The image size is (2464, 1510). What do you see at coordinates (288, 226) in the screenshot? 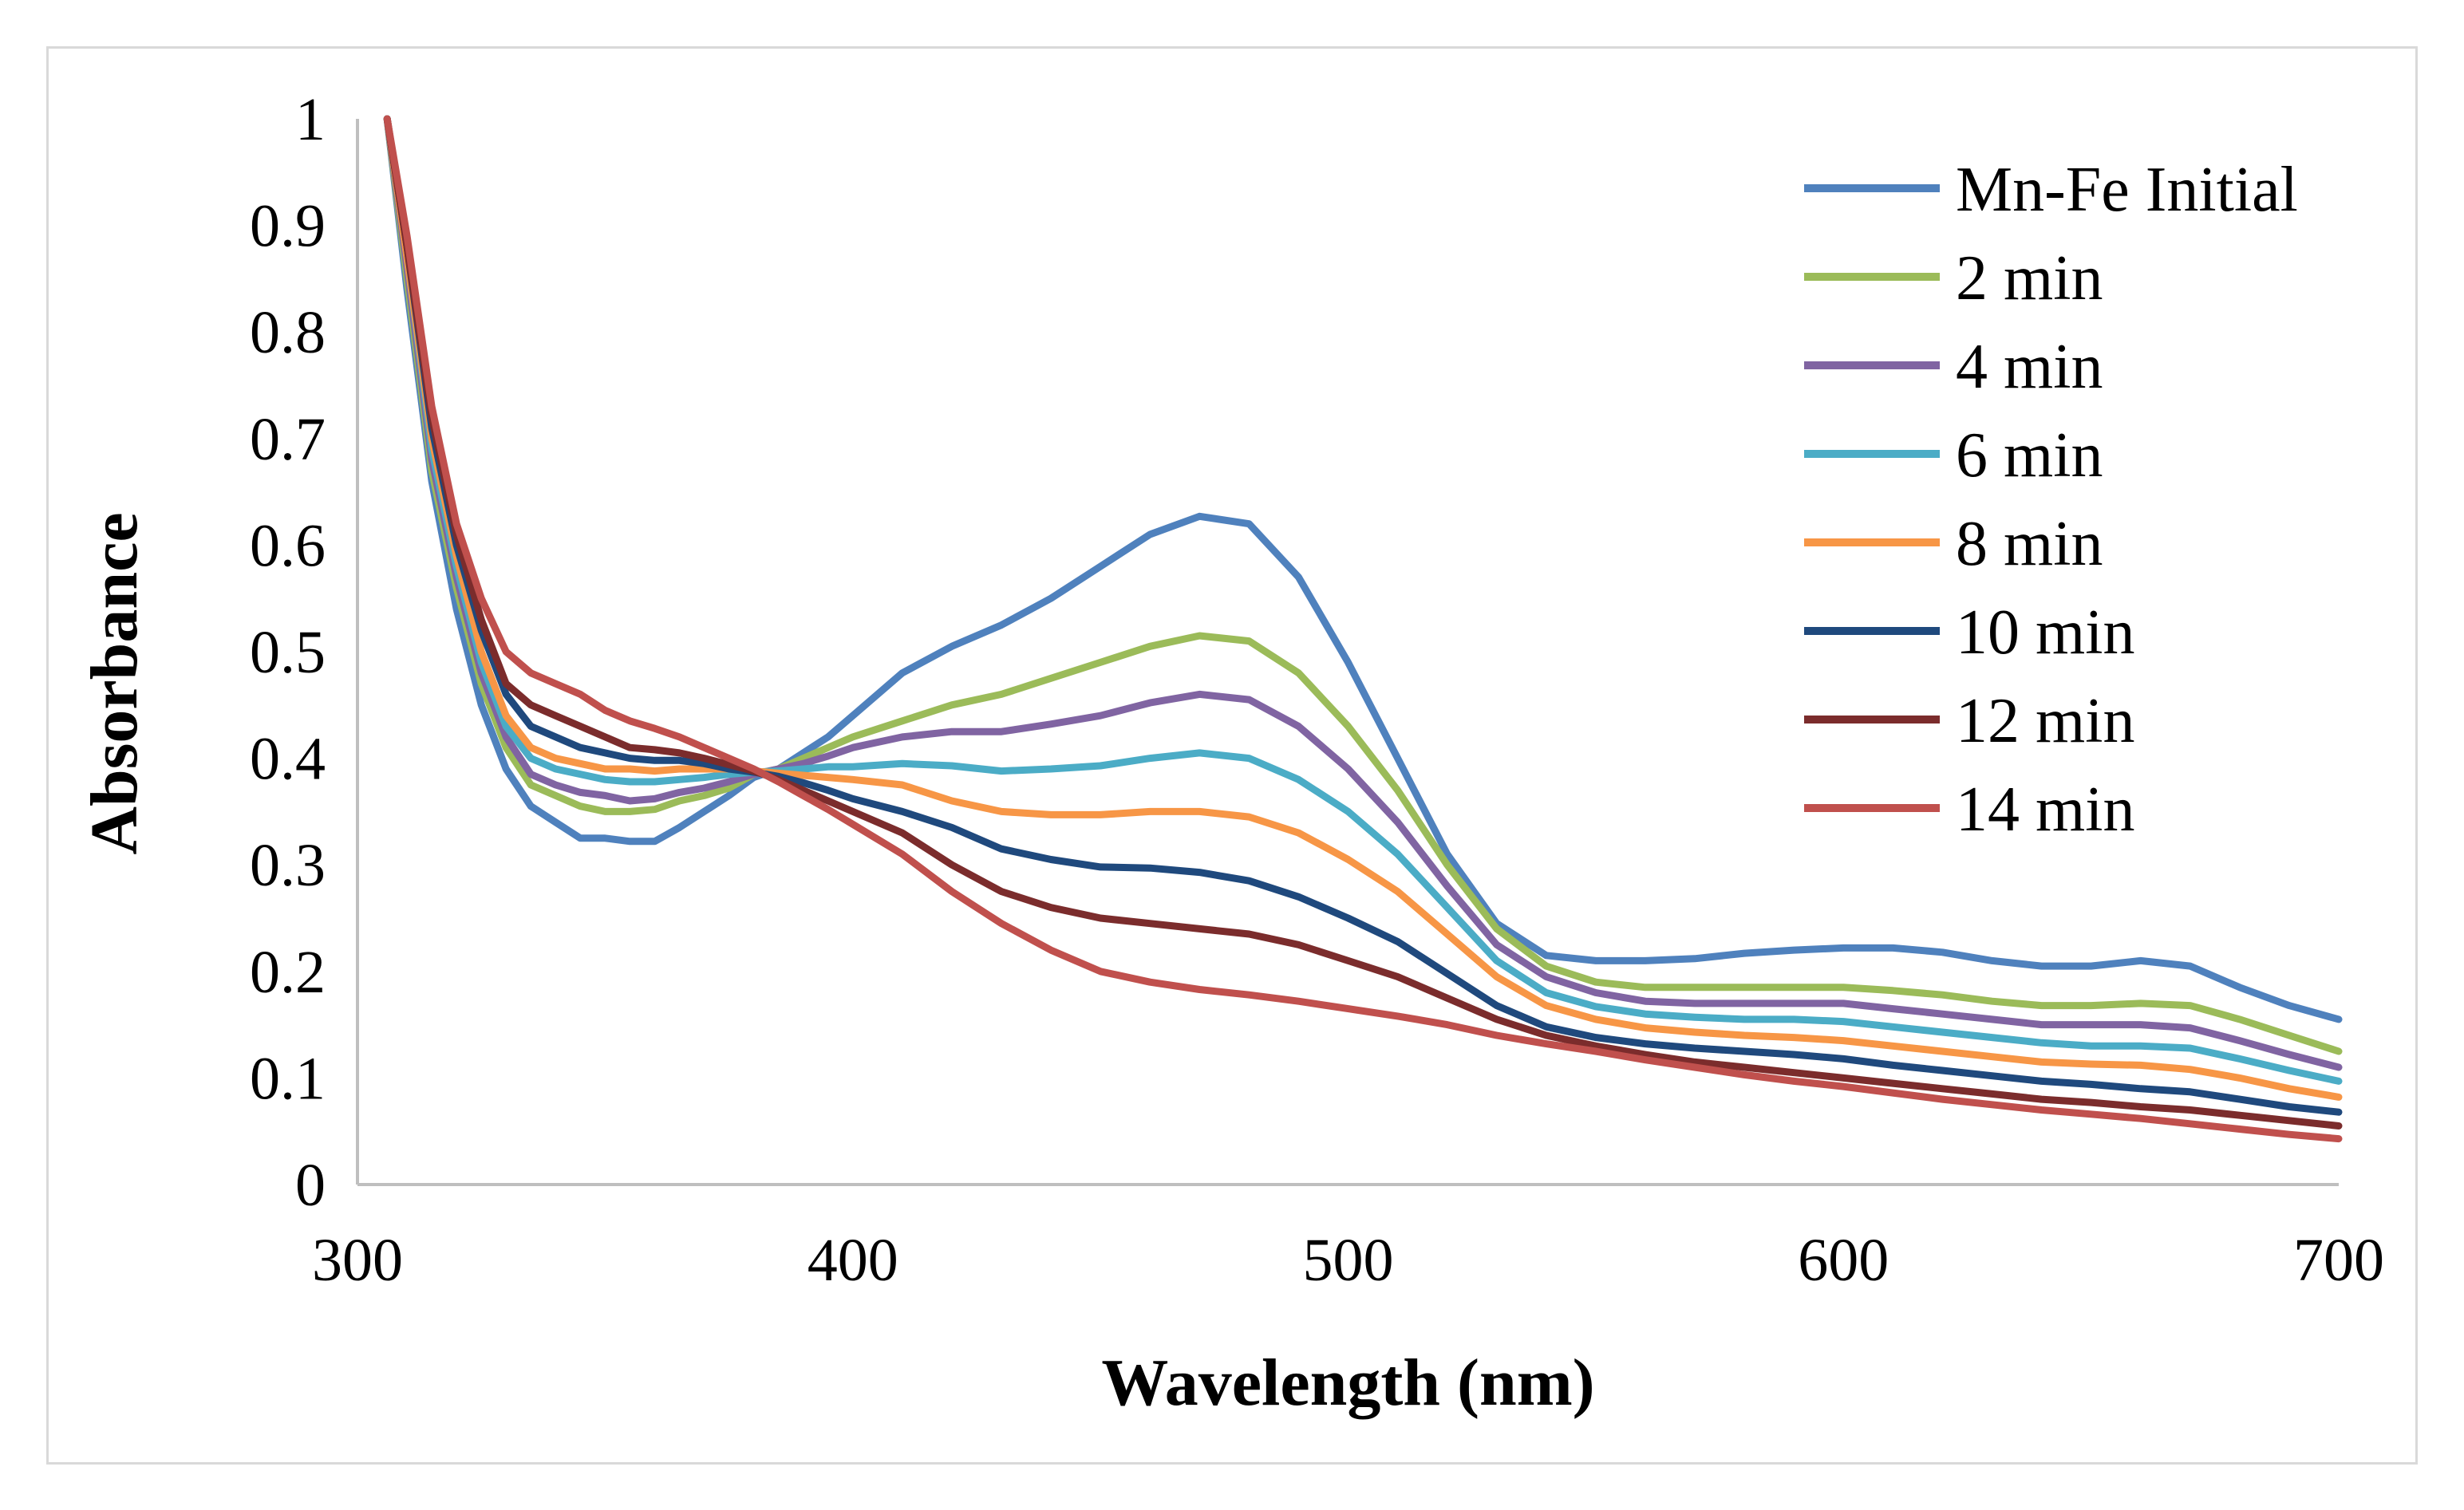
I see `y-tick-label: 0.9` at bounding box center [288, 226].